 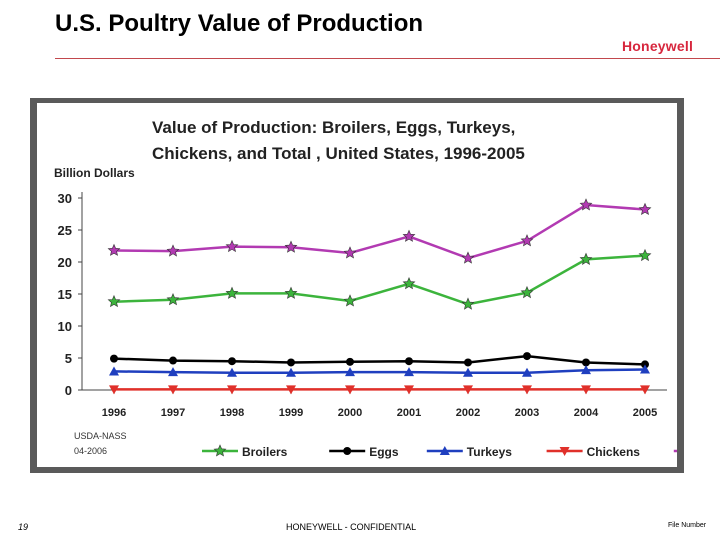 What do you see at coordinates (220, 450) in the screenshot?
I see `legend-marker-broilers` at bounding box center [220, 450].